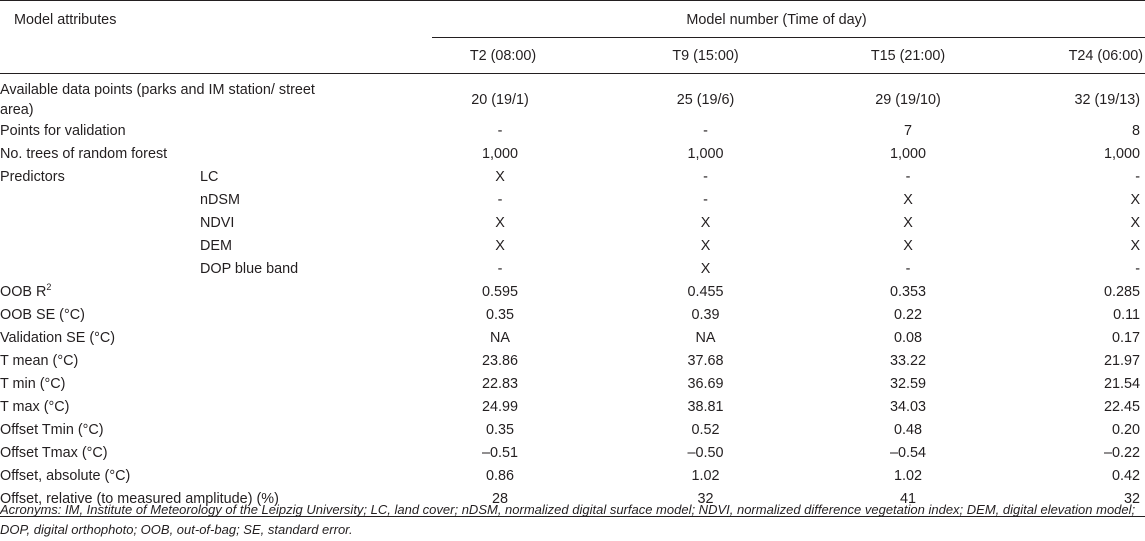  I want to click on table-row: OOB R2 0.595 0.455 0.353 0.285, so click(572, 292).